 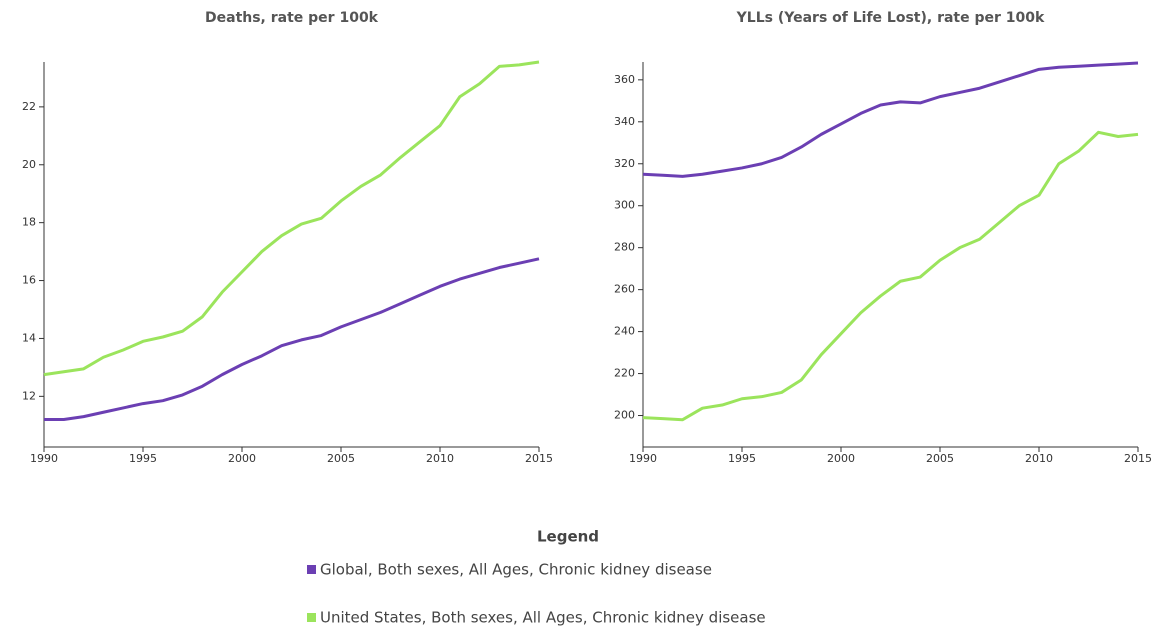 I want to click on y-tick-label: 18, so click(x=29, y=222).